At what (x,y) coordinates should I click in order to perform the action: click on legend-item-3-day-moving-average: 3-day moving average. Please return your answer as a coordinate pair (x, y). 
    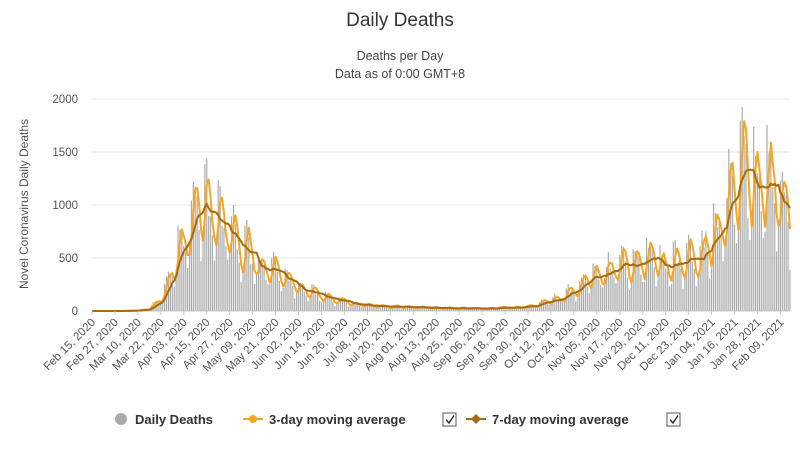
    Looking at the image, I should click on (324, 419).